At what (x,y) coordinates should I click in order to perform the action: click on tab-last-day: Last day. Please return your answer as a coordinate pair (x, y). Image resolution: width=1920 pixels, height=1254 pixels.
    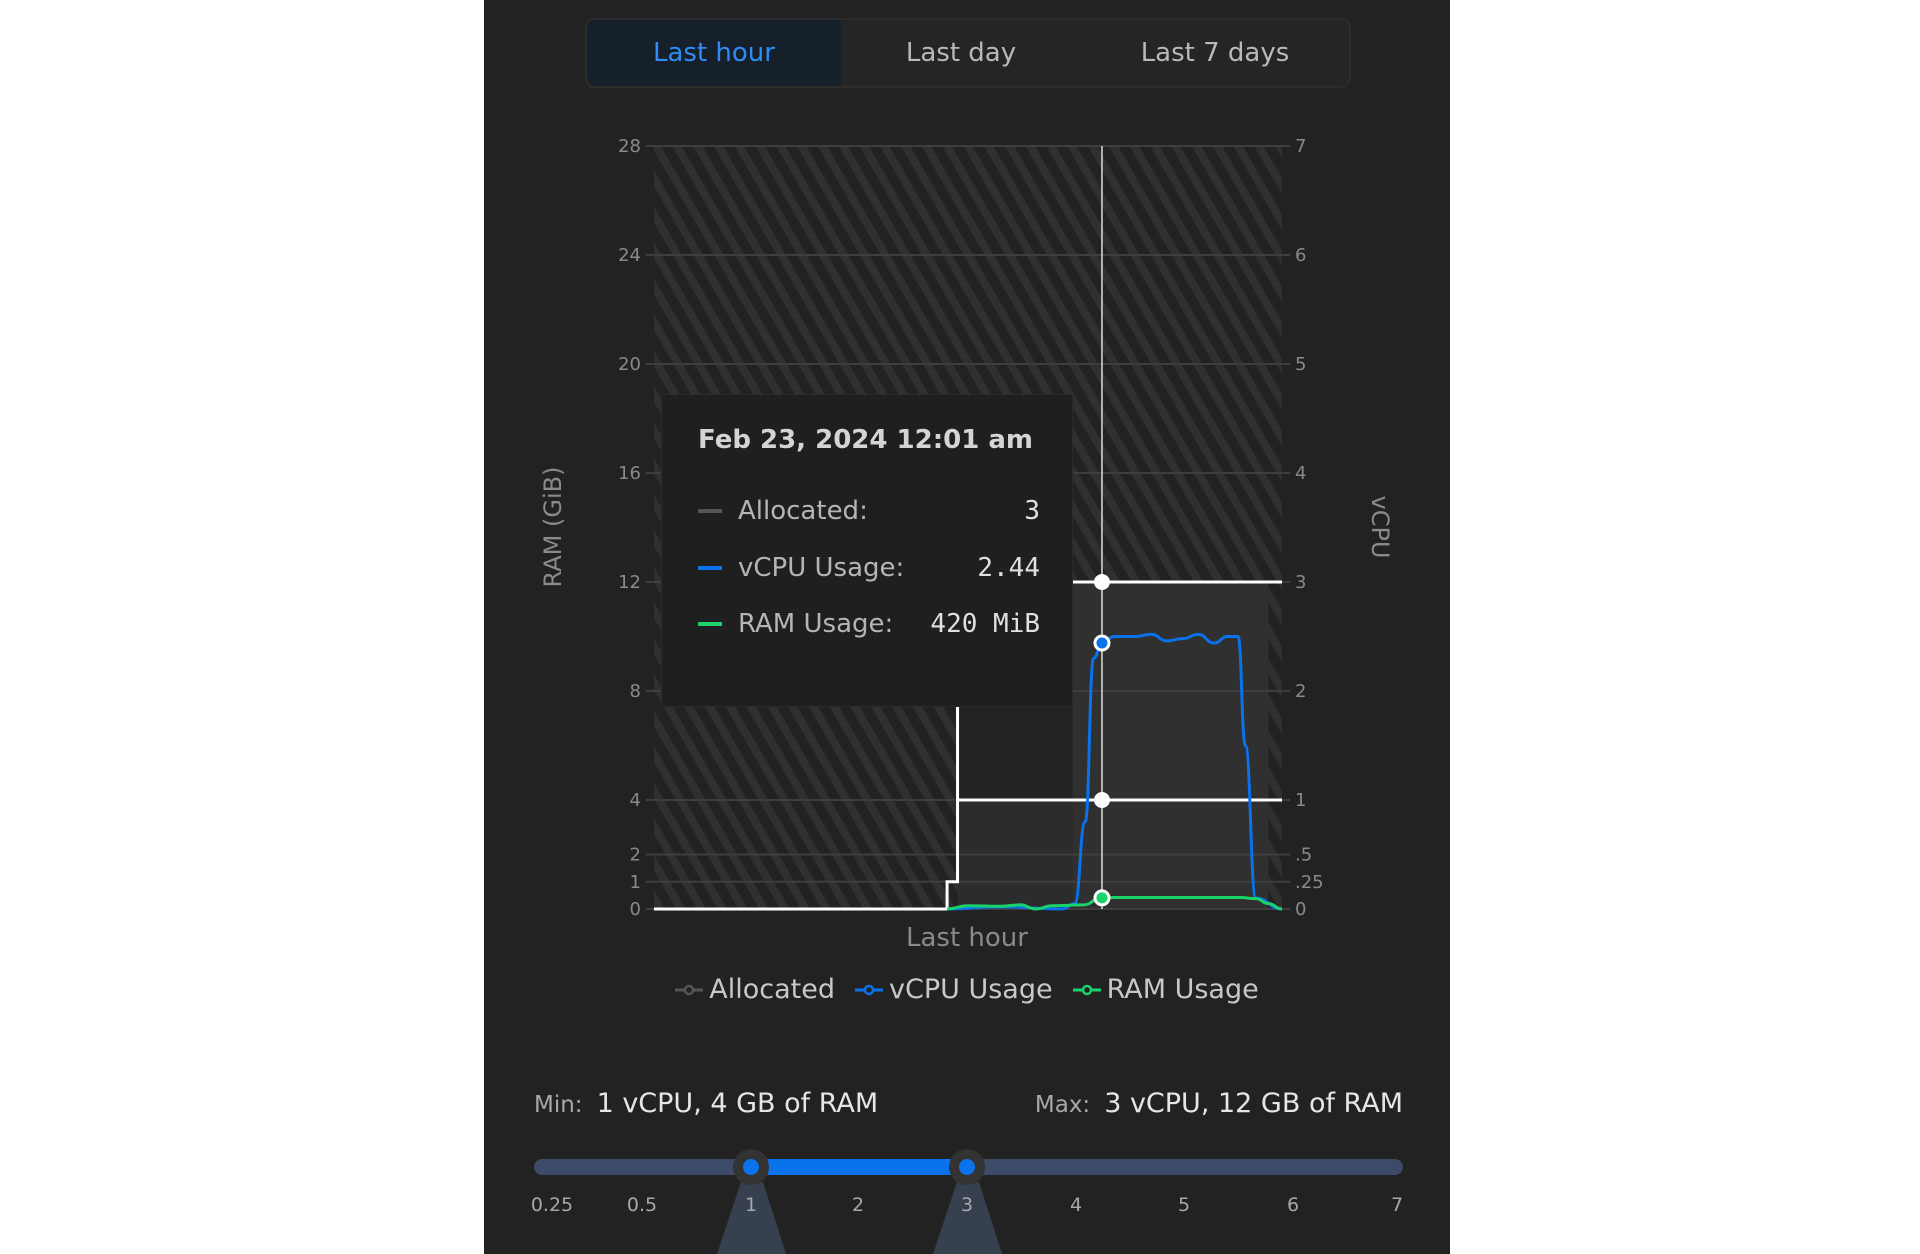
    Looking at the image, I should click on (961, 53).